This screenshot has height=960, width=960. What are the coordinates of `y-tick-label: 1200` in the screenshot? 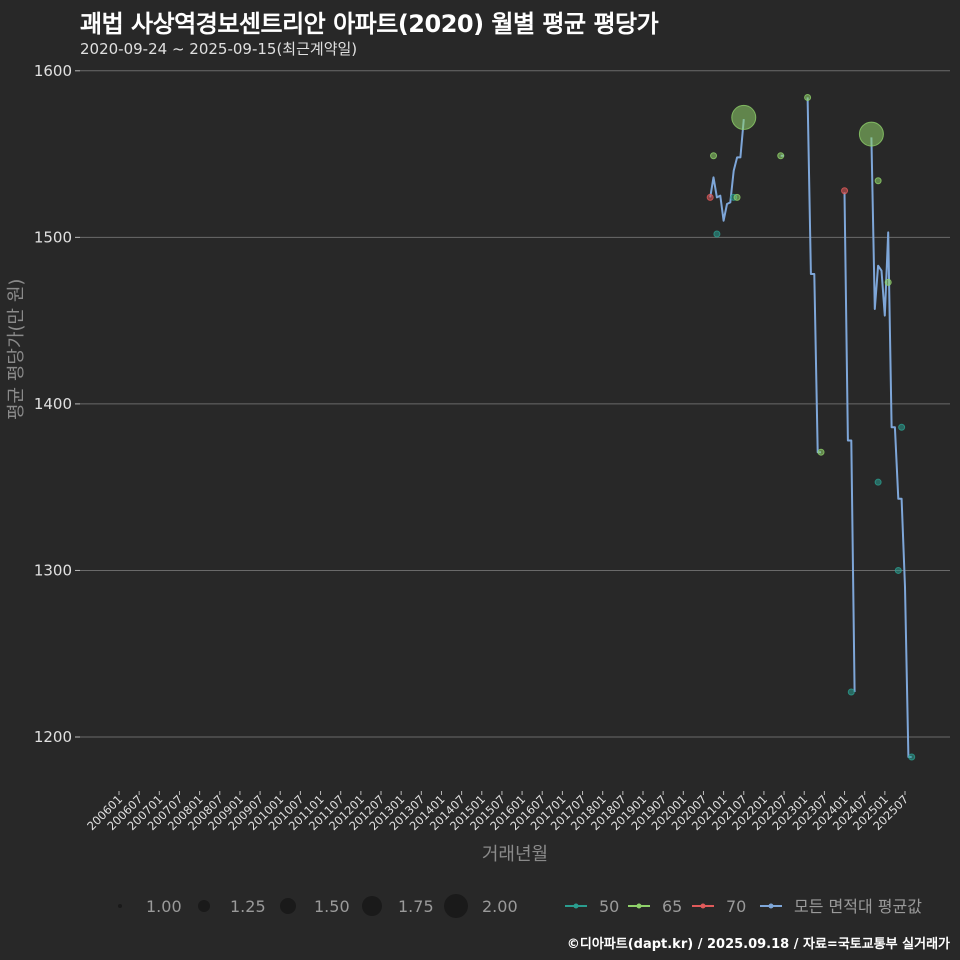 It's located at (53, 737).